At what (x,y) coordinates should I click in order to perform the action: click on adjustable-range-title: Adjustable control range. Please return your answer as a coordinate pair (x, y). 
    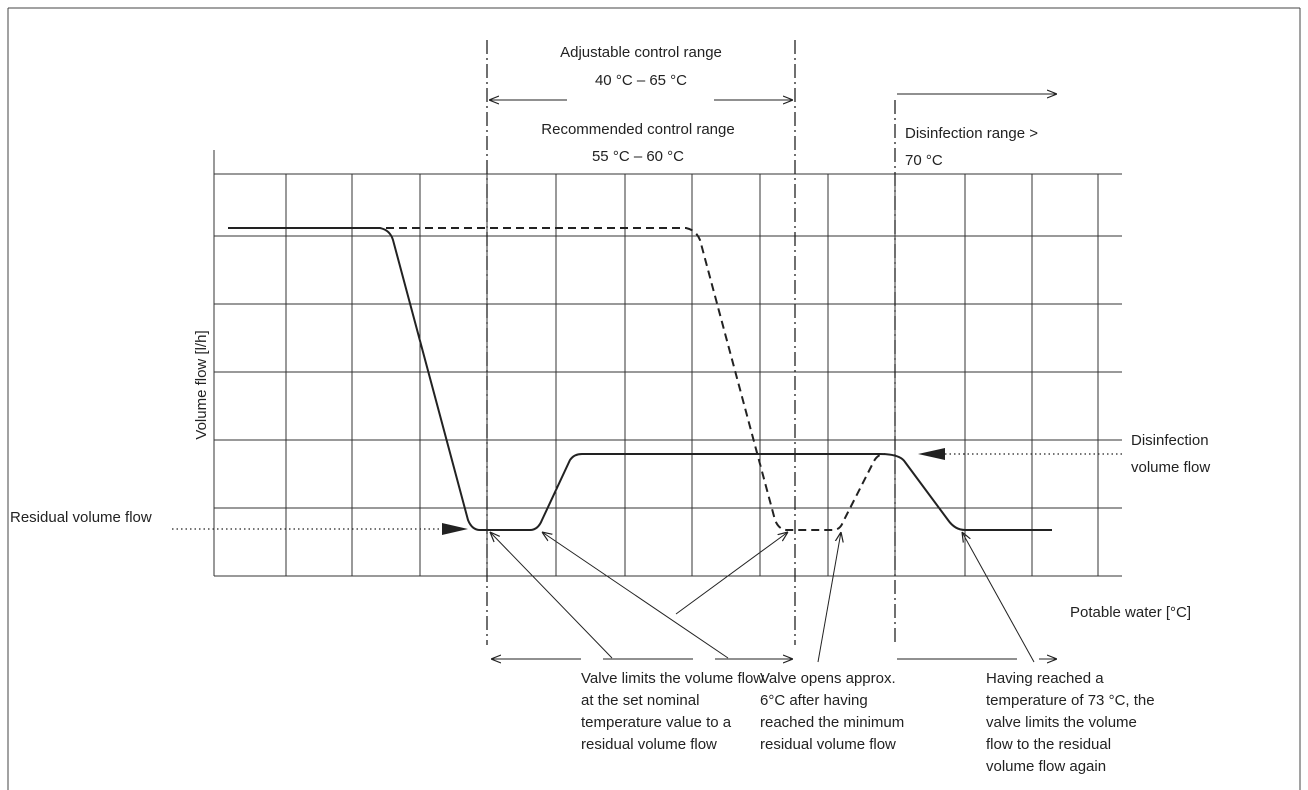
    Looking at the image, I should click on (641, 52).